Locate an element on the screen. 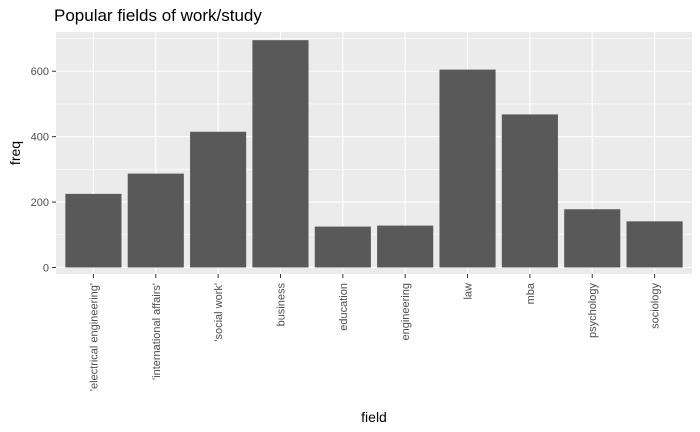  y-tick-label: 400 is located at coordinates (40, 138).